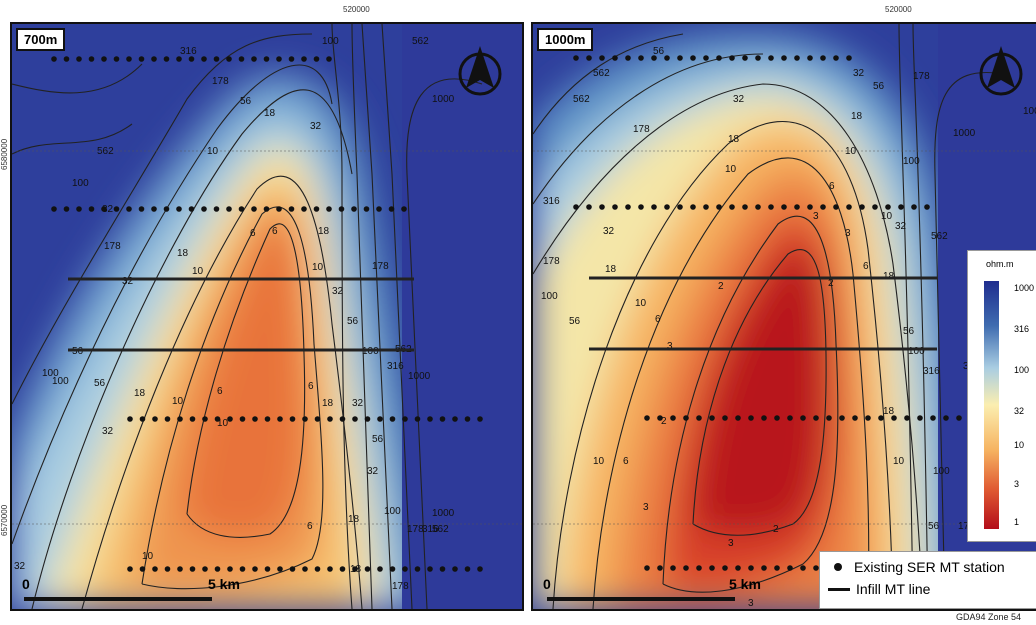  I want to click on contour-label: 1000, so click(443, 99).